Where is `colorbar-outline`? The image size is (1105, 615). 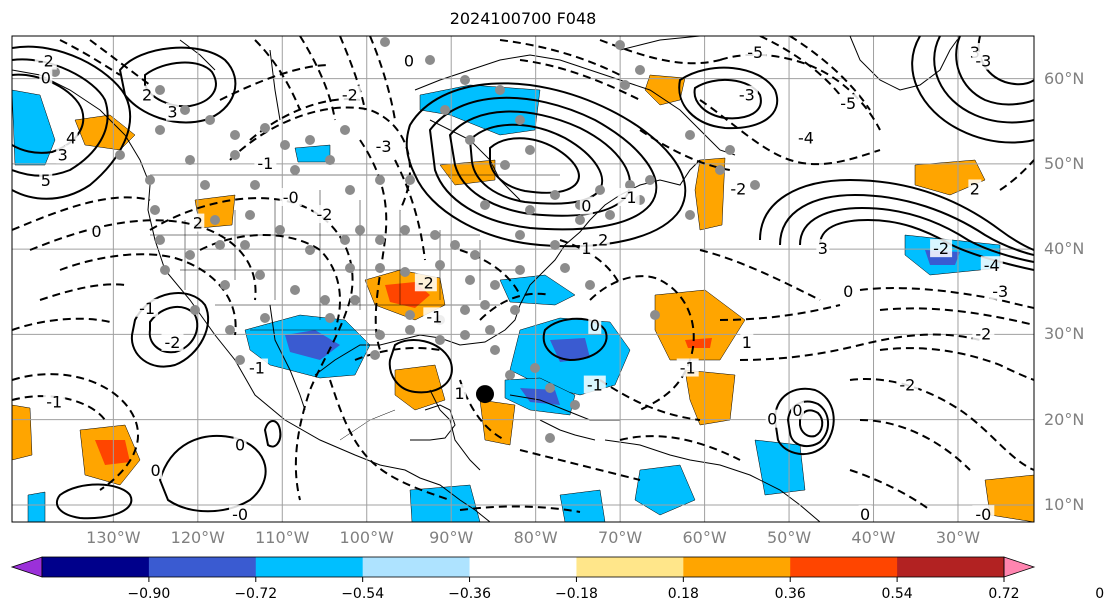
colorbar-outline is located at coordinates (523, 567).